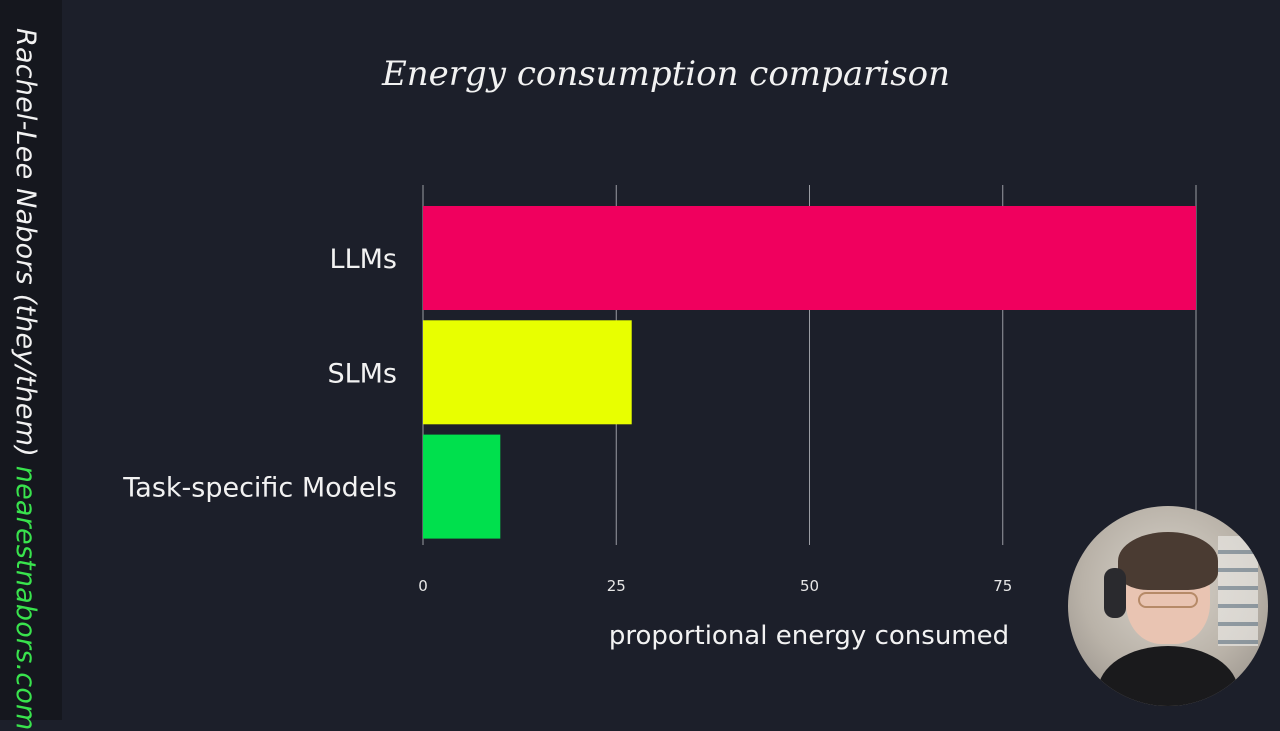 The height and width of the screenshot is (731, 1280). What do you see at coordinates (1168, 676) in the screenshot?
I see `presenter-body` at bounding box center [1168, 676].